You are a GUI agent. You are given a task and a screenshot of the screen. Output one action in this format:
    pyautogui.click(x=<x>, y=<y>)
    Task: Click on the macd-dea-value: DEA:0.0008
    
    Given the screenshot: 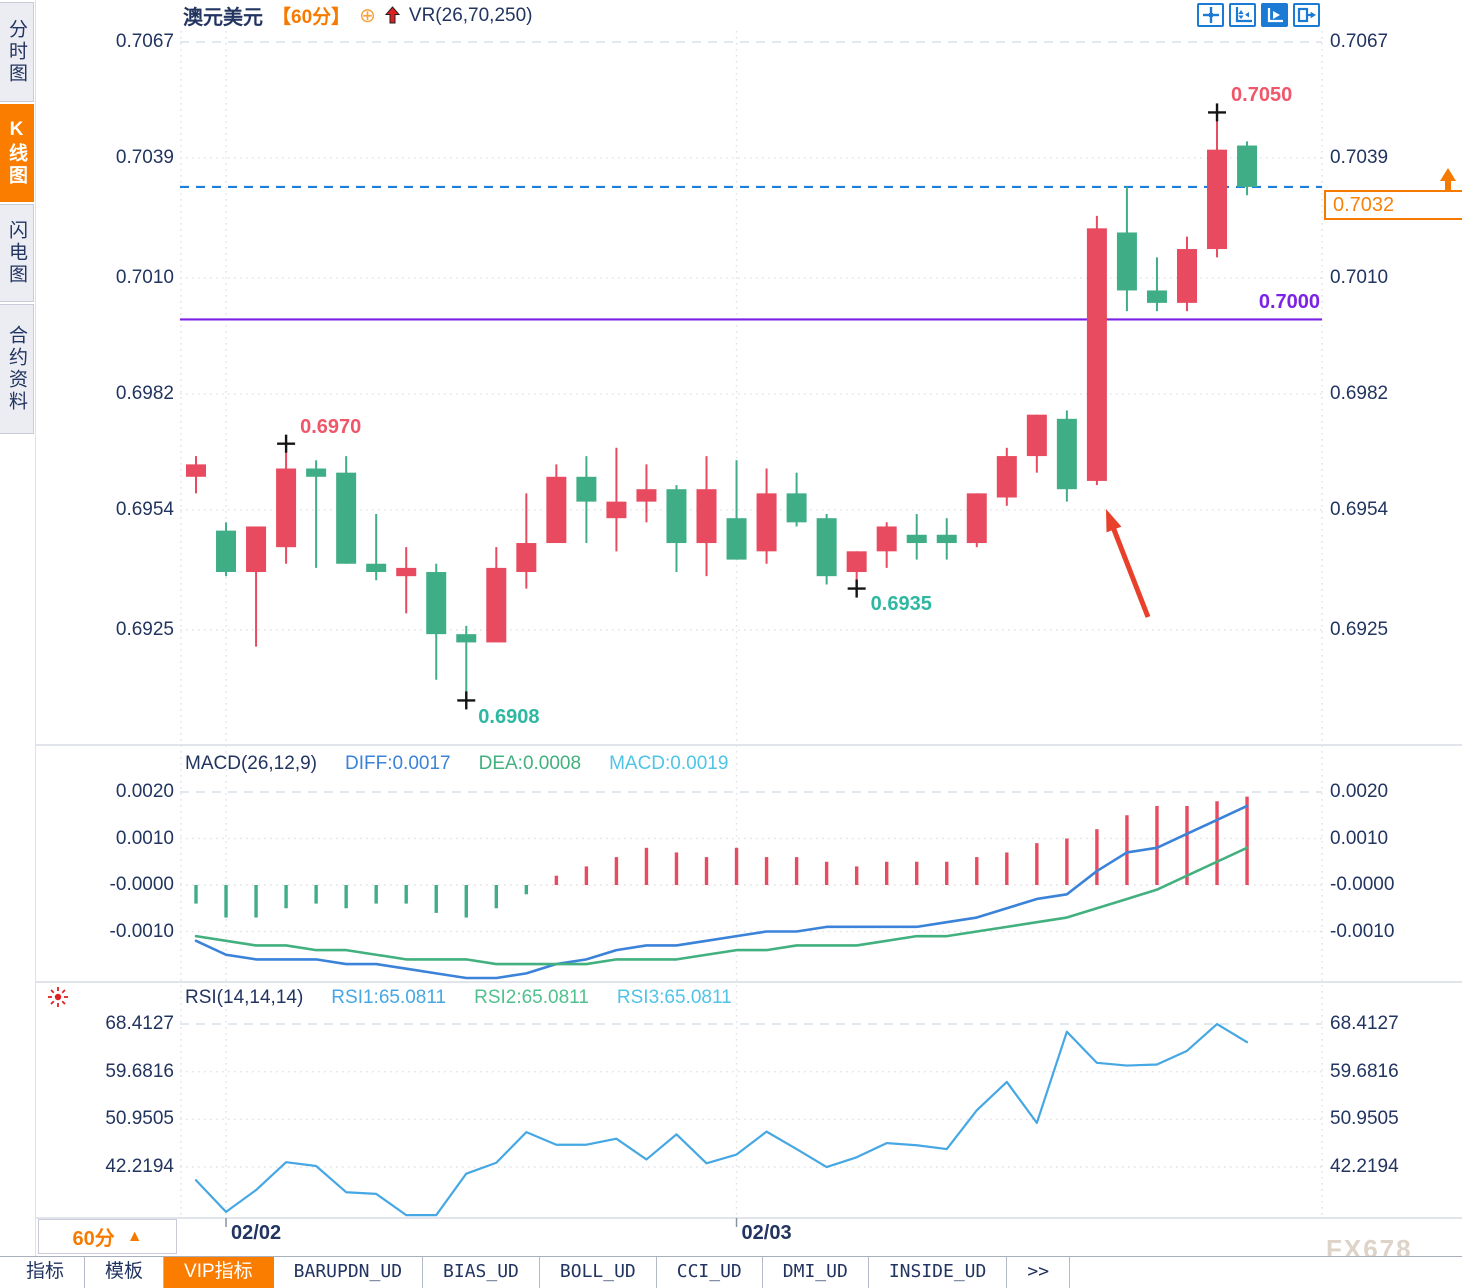 What is the action you would take?
    pyautogui.click(x=530, y=763)
    